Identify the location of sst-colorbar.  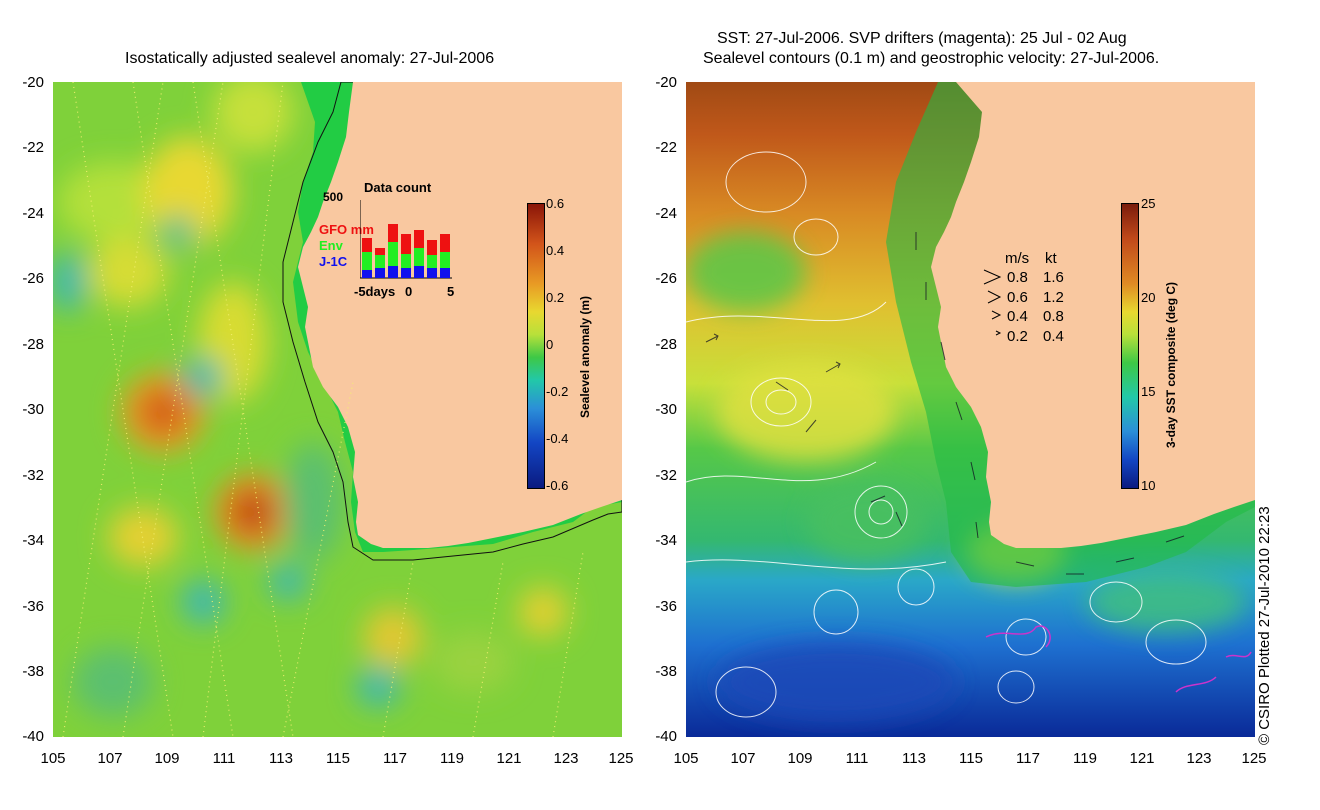
(1130, 346).